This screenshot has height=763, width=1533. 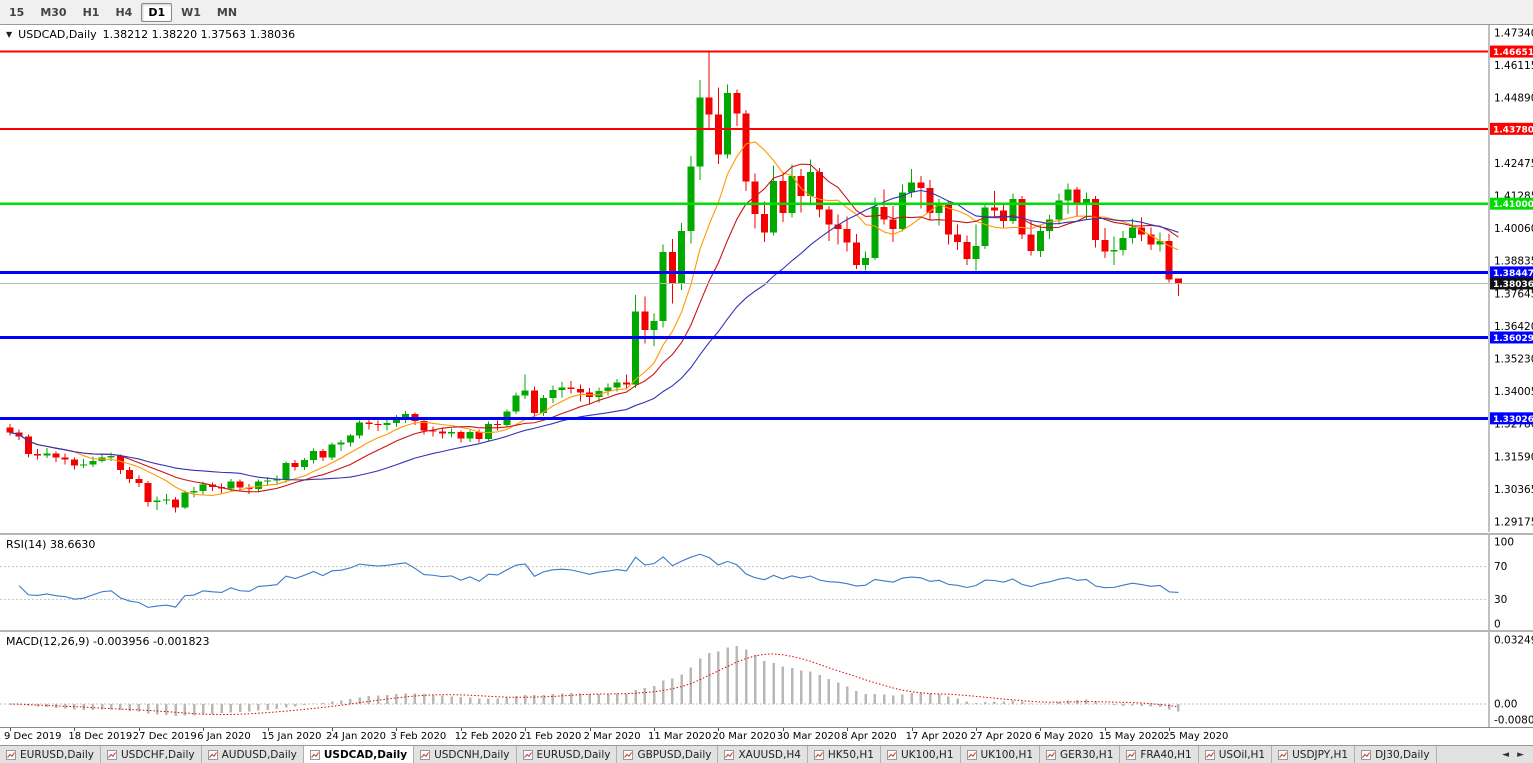 What do you see at coordinates (1513, 360) in the screenshot?
I see `svg-text: 1.35230` at bounding box center [1513, 360].